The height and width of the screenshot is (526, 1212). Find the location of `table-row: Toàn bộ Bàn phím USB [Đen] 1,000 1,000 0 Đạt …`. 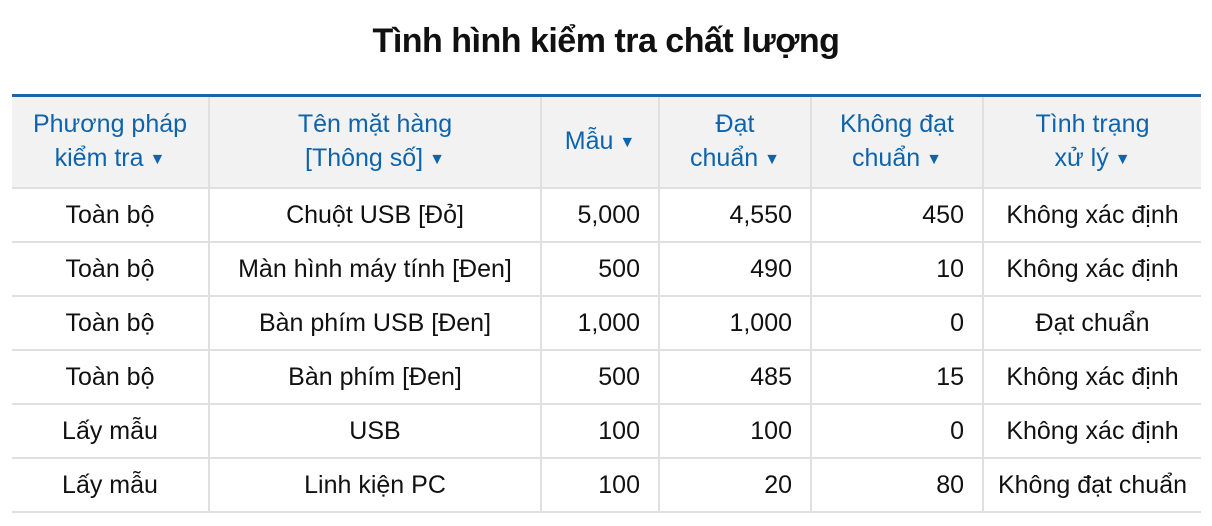

table-row: Toàn bộ Bàn phím USB [Đen] 1,000 1,000 0 Đạt … is located at coordinates (606, 323).